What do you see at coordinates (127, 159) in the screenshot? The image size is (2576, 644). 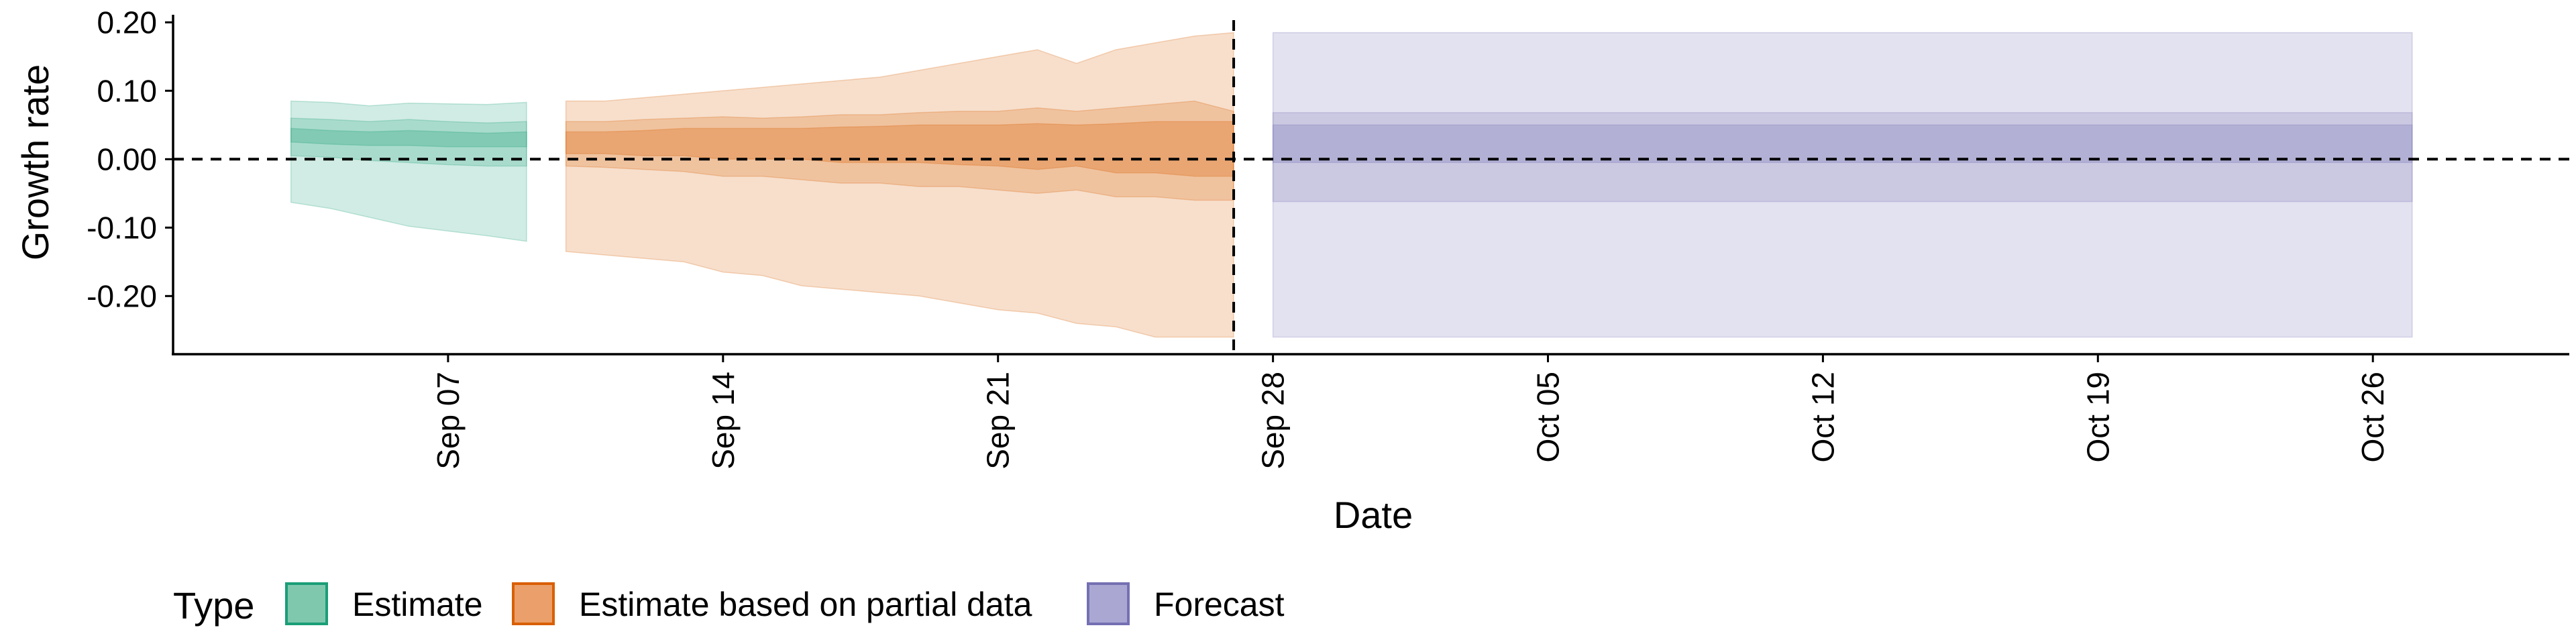 I see `y-tick-label: 0.00` at bounding box center [127, 159].